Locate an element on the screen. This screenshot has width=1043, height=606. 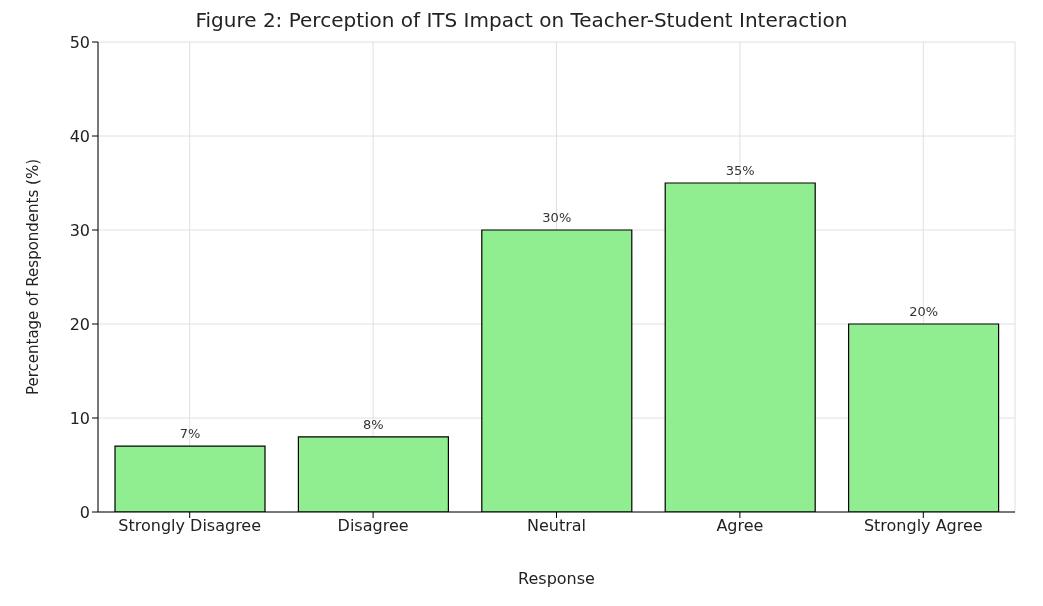
x-tick-label: Disagree is located at coordinates (373, 526).